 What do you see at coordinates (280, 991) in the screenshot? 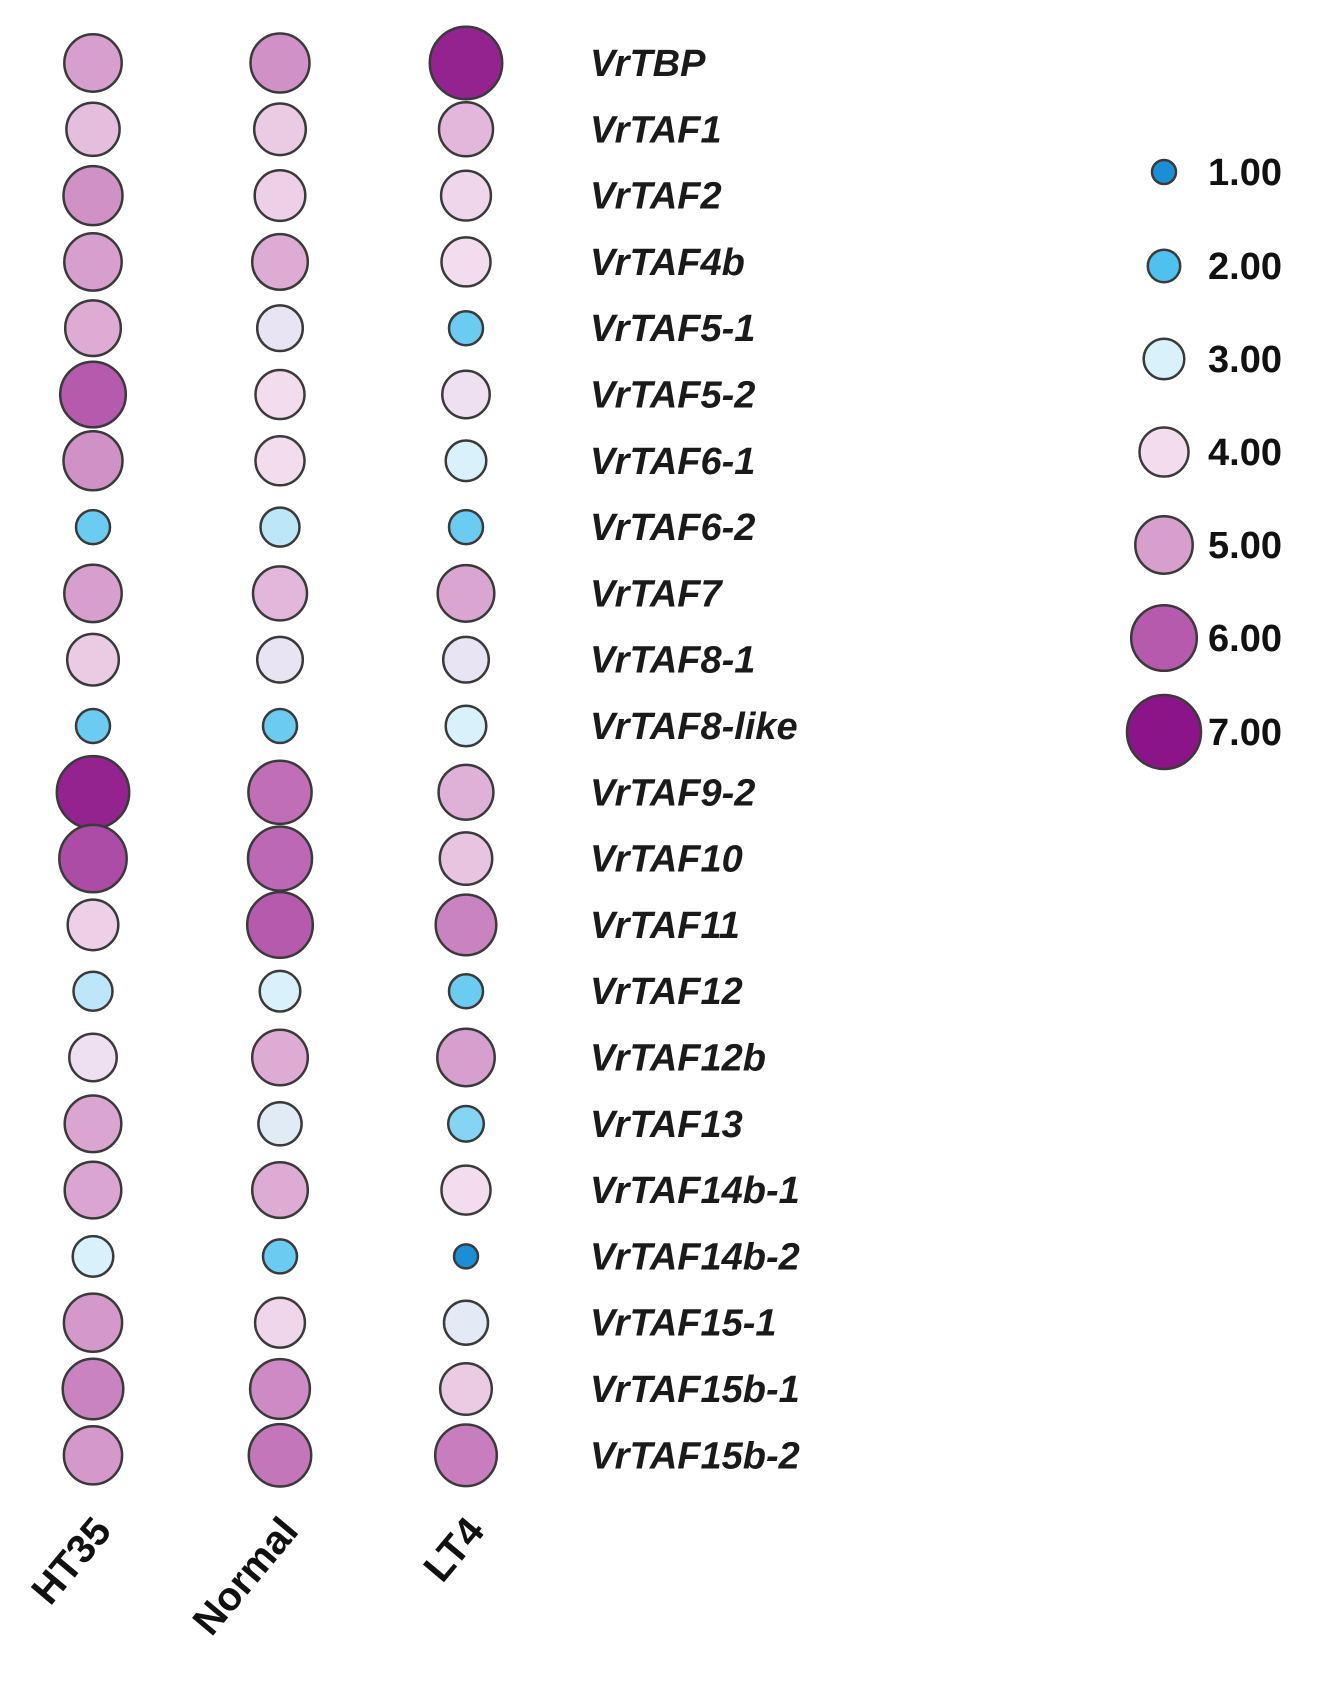
I see `bubble-normal-vrtaf12` at bounding box center [280, 991].